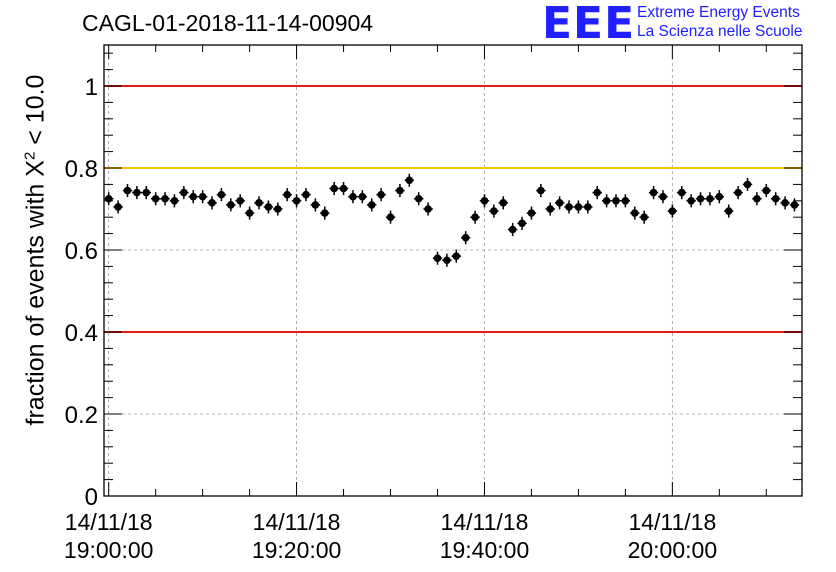 This screenshot has width=836, height=572. Describe the element at coordinates (228, 23) in the screenshot. I see `run-title: CAGL-01-2018-11-14-00904` at that location.